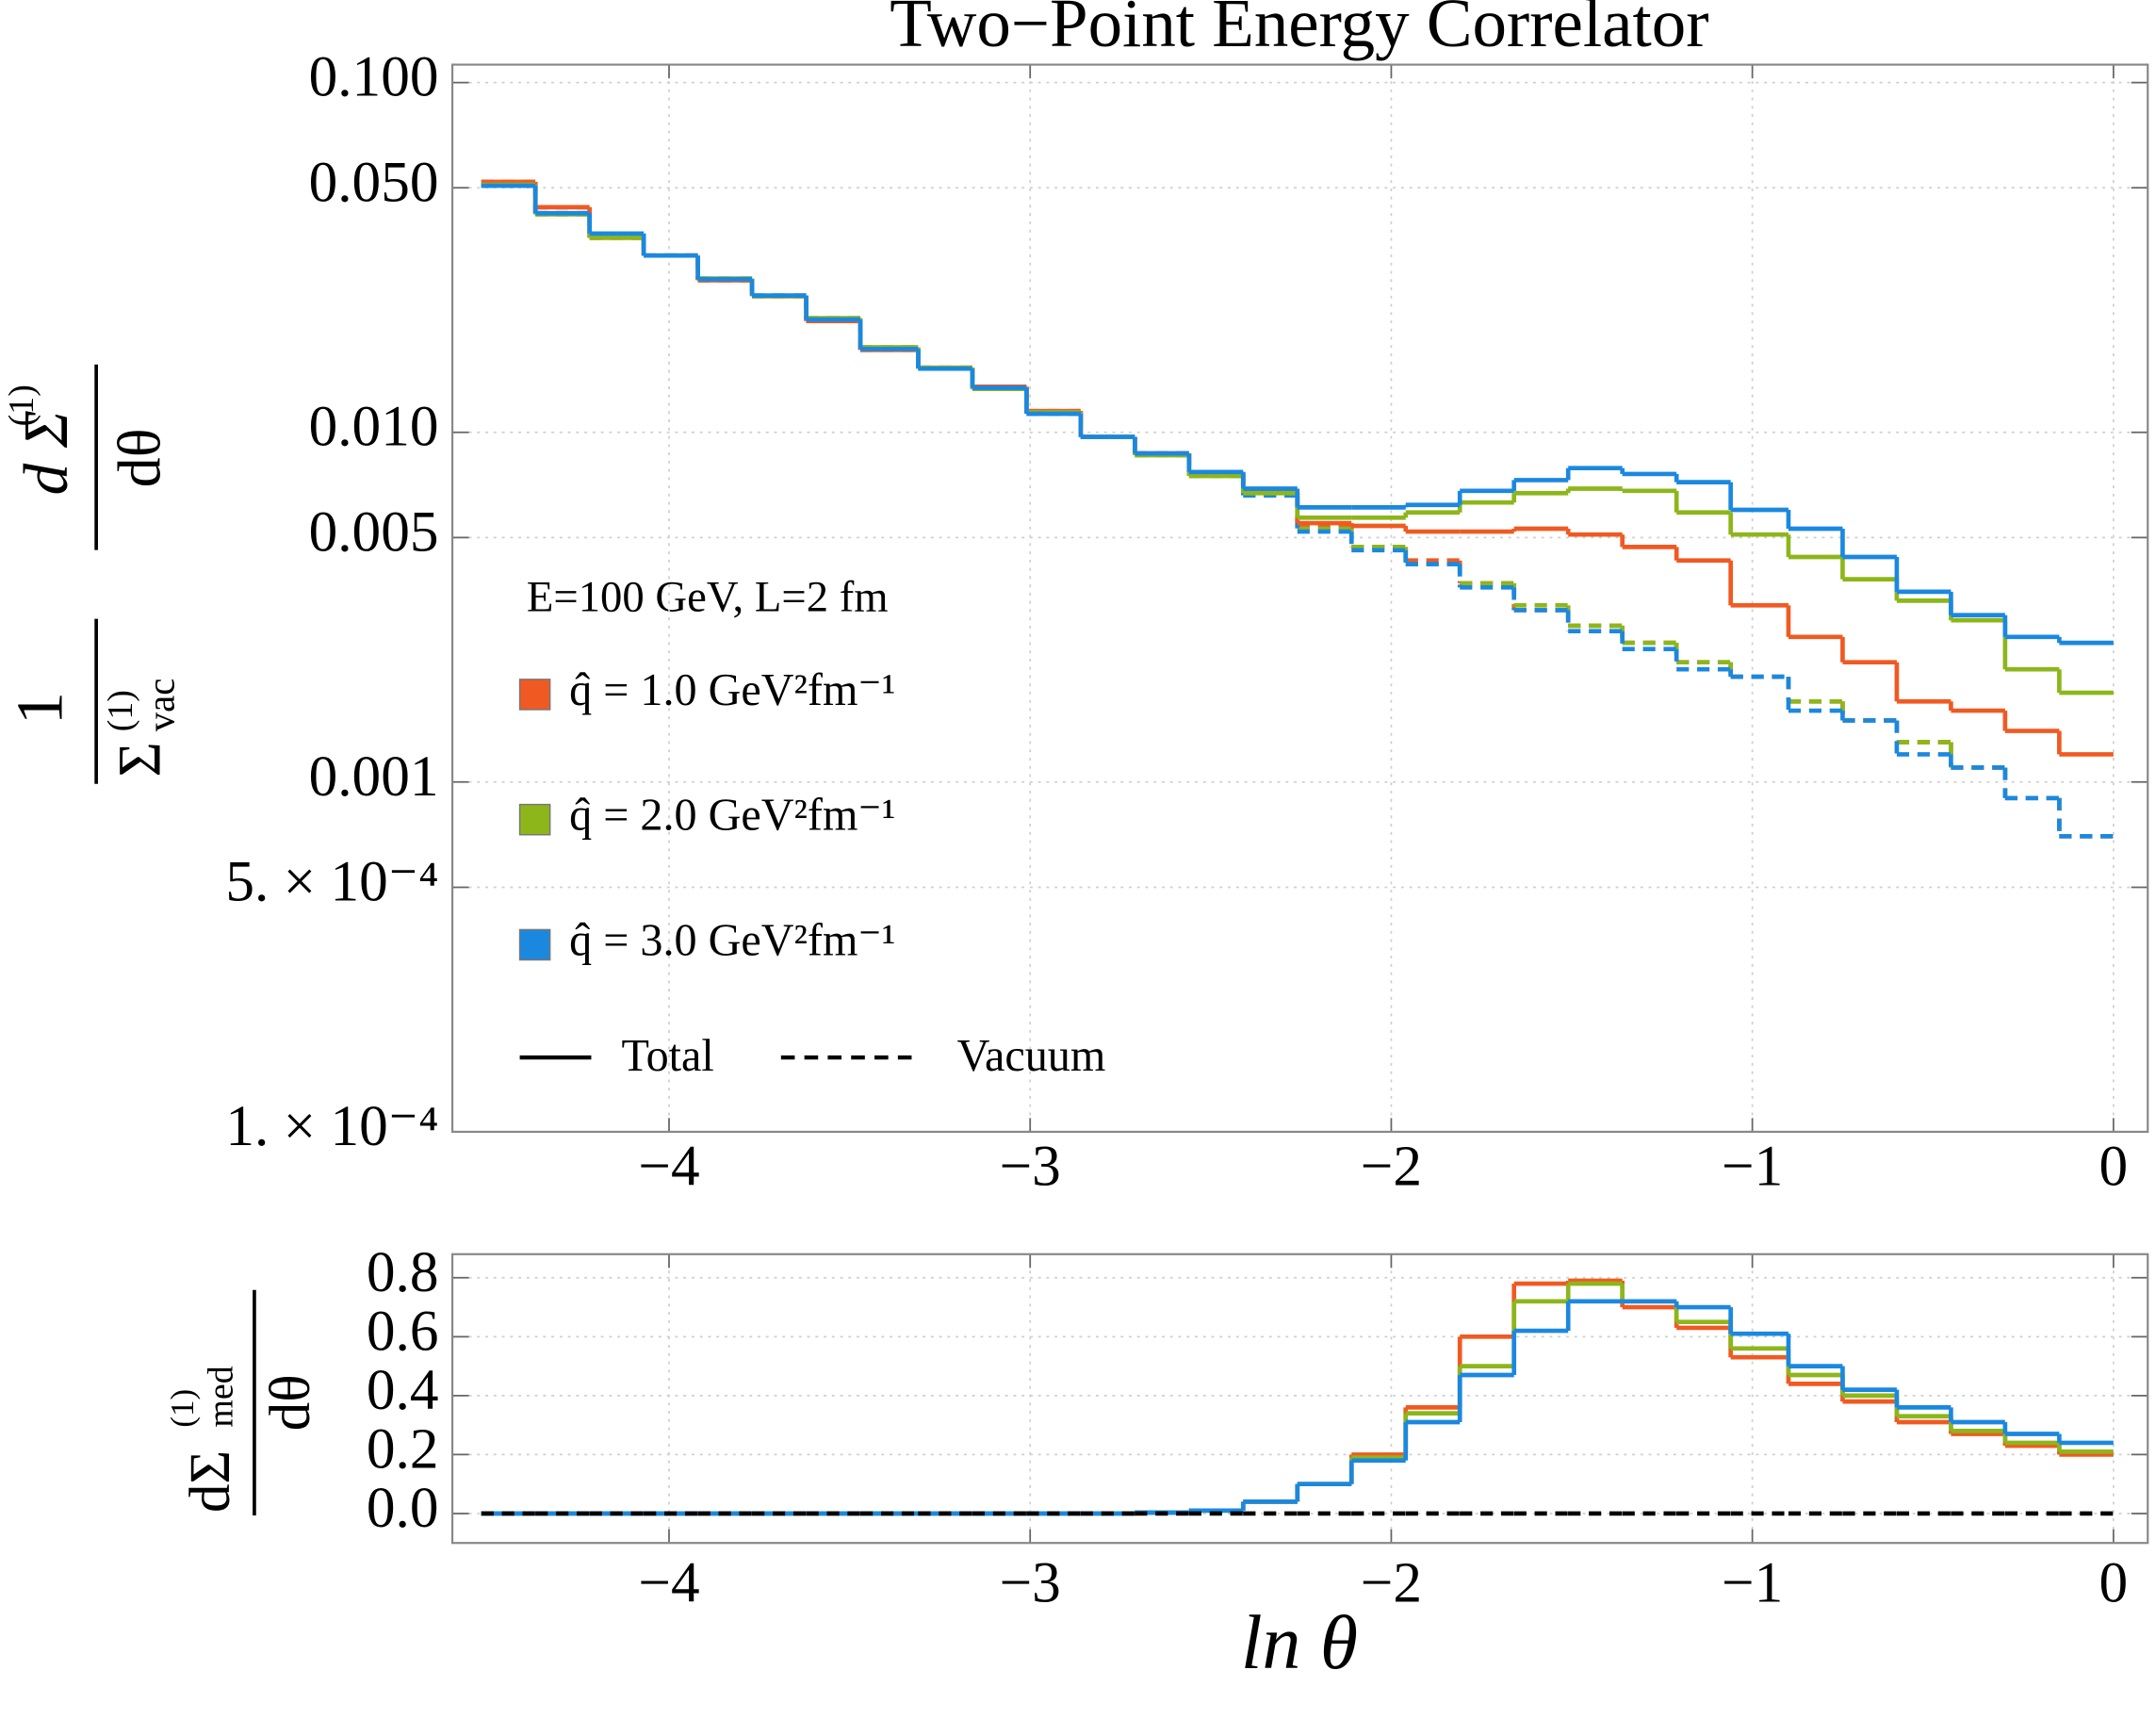 The image size is (2156, 1719). I want to click on y-axis-label-group: dΣ (1) med dθ, so click(243, 1403).